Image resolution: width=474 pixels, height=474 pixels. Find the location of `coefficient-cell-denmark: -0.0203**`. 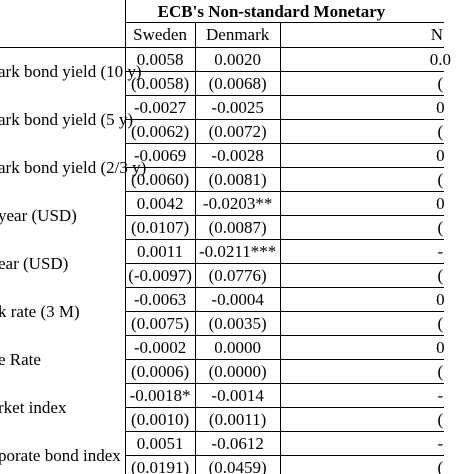

coefficient-cell-denmark: -0.0203** is located at coordinates (238, 203).